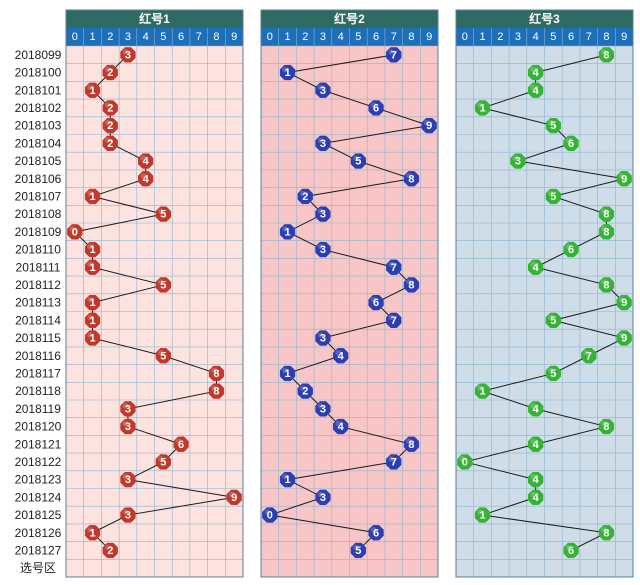 Image resolution: width=640 pixels, height=585 pixels. What do you see at coordinates (38, 161) in the screenshot?
I see `row-label: 2018105` at bounding box center [38, 161].